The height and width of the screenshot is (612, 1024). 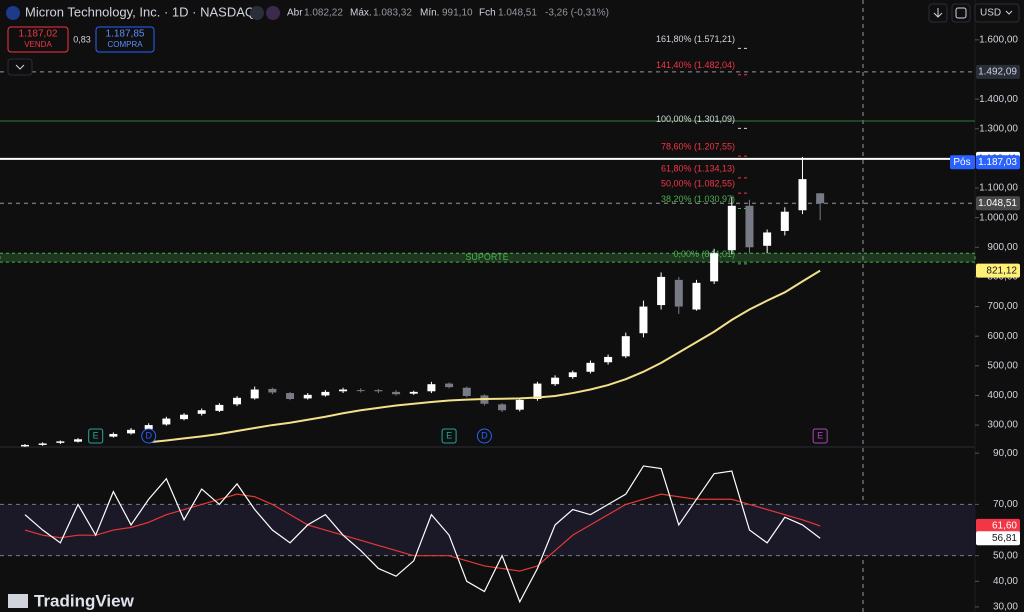 I want to click on price-badge-label: 1.187,03, so click(x=997, y=162).